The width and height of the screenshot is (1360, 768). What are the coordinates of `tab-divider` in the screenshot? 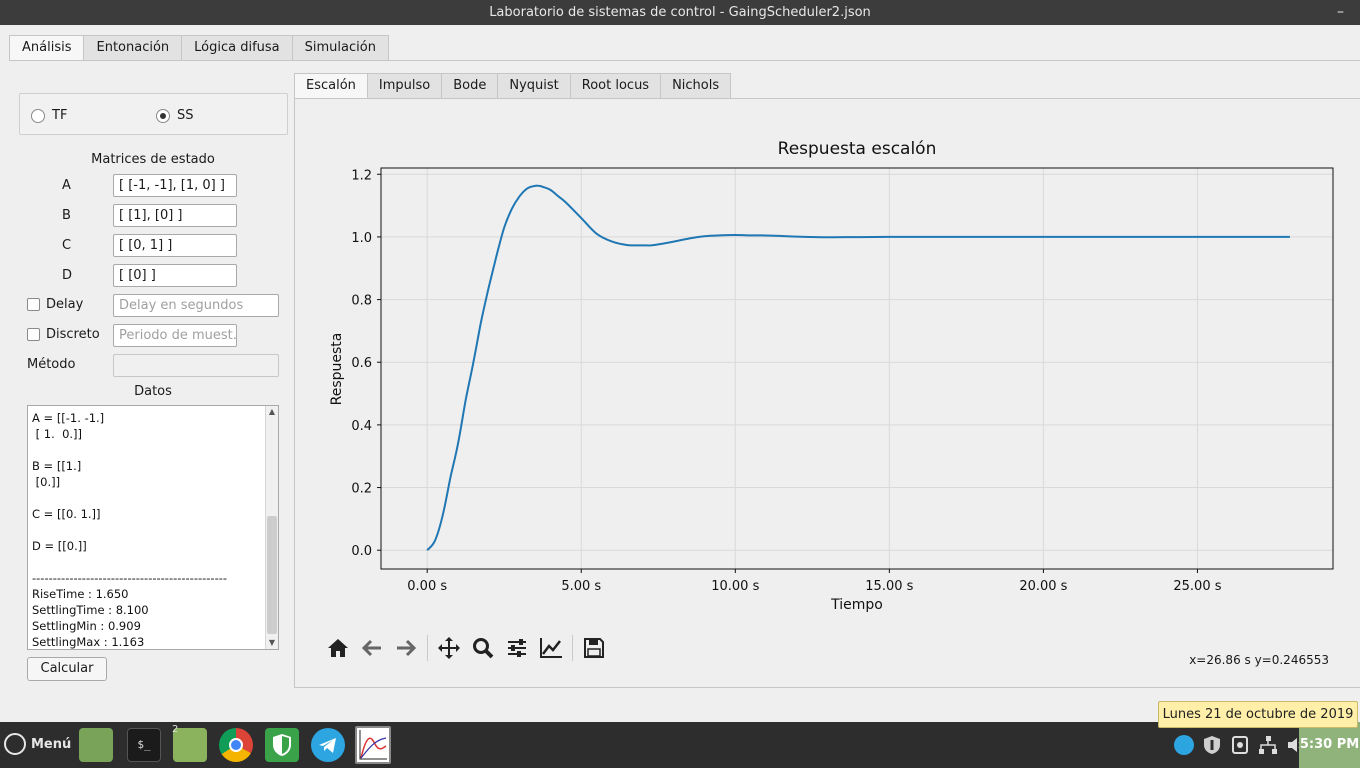 It's located at (684, 60).